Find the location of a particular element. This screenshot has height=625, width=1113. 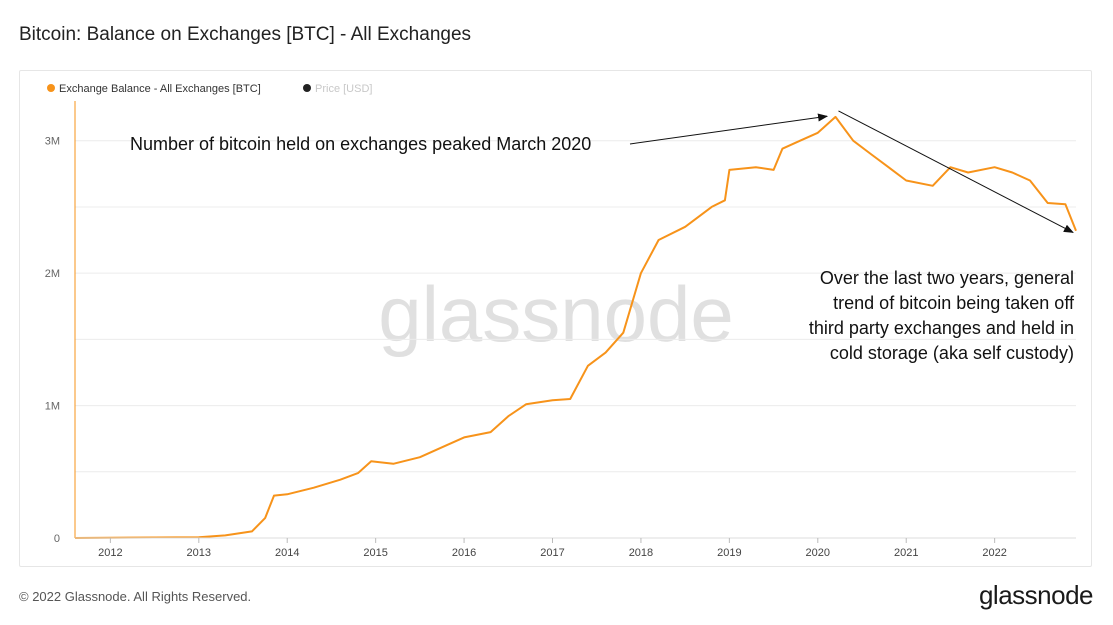

y-tick-label: 3M is located at coordinates (52, 142).